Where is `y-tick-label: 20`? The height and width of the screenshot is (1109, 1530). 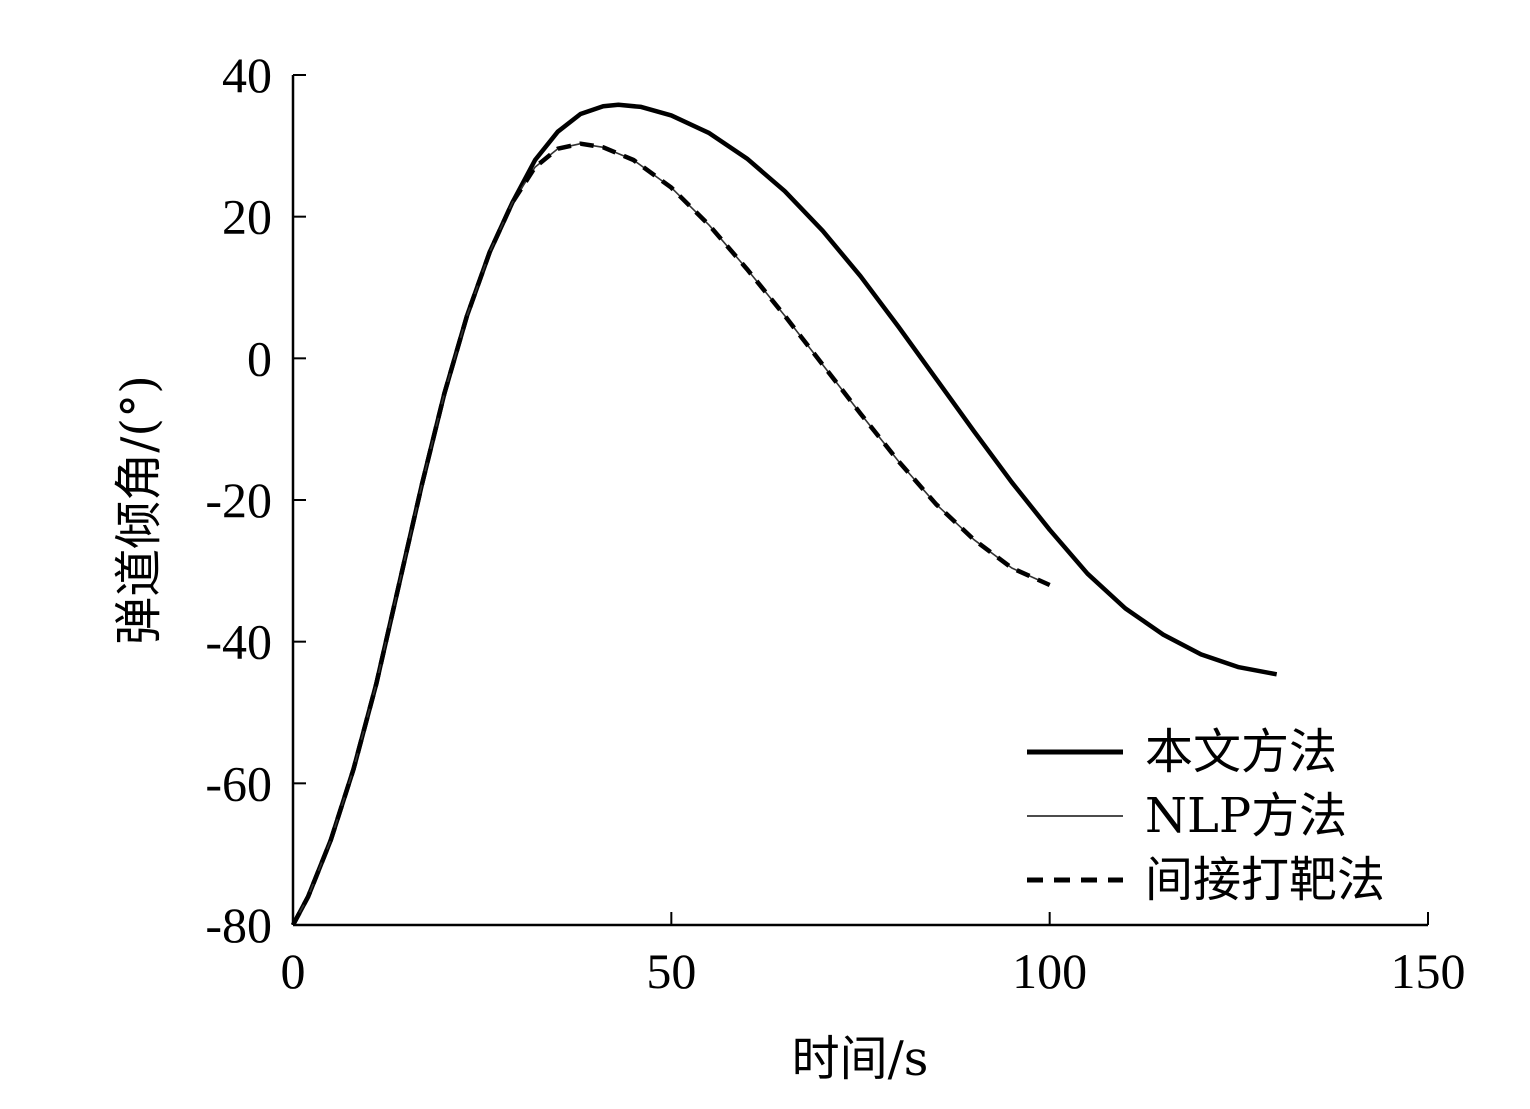 y-tick-label: 20 is located at coordinates (247, 217).